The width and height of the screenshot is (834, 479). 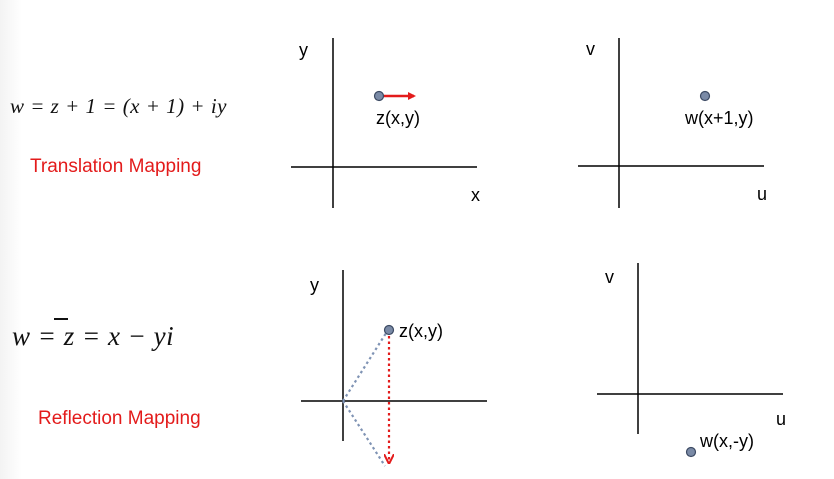 I want to click on reflection-z-plane: y z(x,y), so click(x=394, y=368).